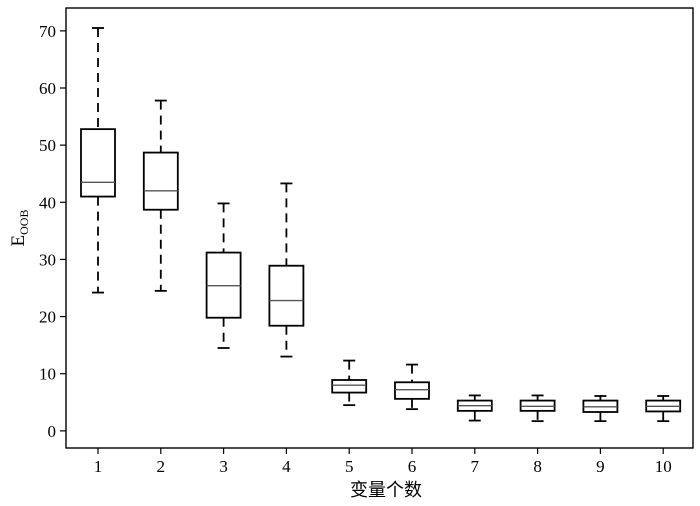 The width and height of the screenshot is (700, 506). What do you see at coordinates (600, 466) in the screenshot?
I see `x-tick-label: 9` at bounding box center [600, 466].